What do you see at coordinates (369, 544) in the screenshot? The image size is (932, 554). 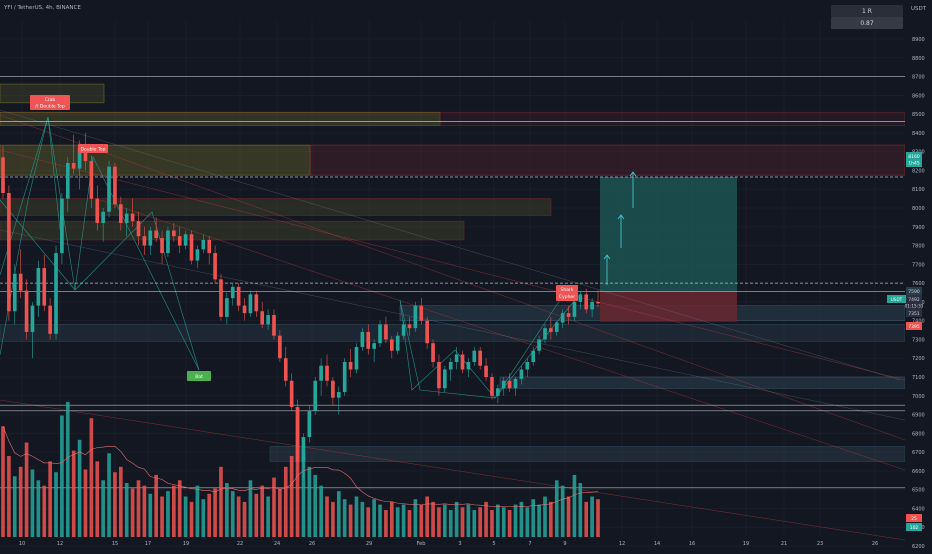 I see `x-tick-label: 29` at bounding box center [369, 544].